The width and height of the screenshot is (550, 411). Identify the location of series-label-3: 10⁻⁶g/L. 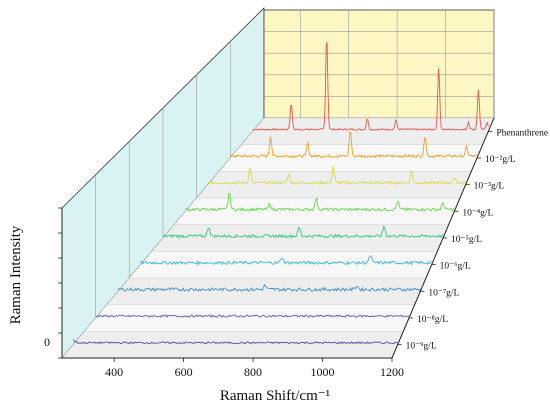
(455, 267).